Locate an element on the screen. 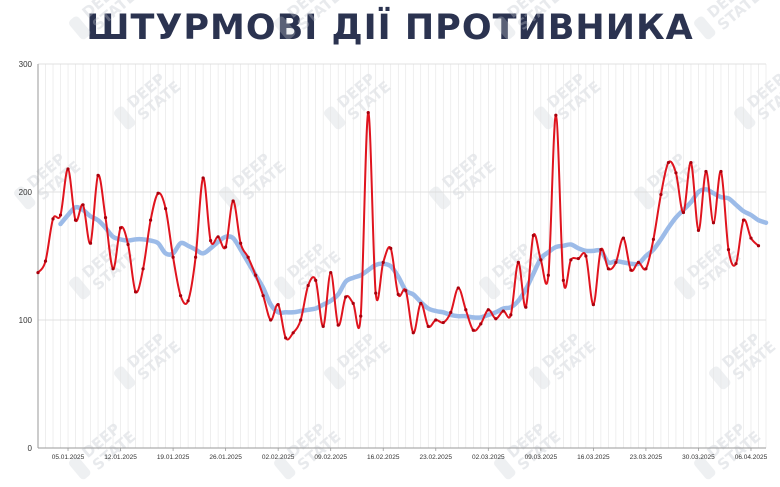 Image resolution: width=780 pixels, height=487 pixels. x-tick-label: 02.03.2025 is located at coordinates (488, 457).